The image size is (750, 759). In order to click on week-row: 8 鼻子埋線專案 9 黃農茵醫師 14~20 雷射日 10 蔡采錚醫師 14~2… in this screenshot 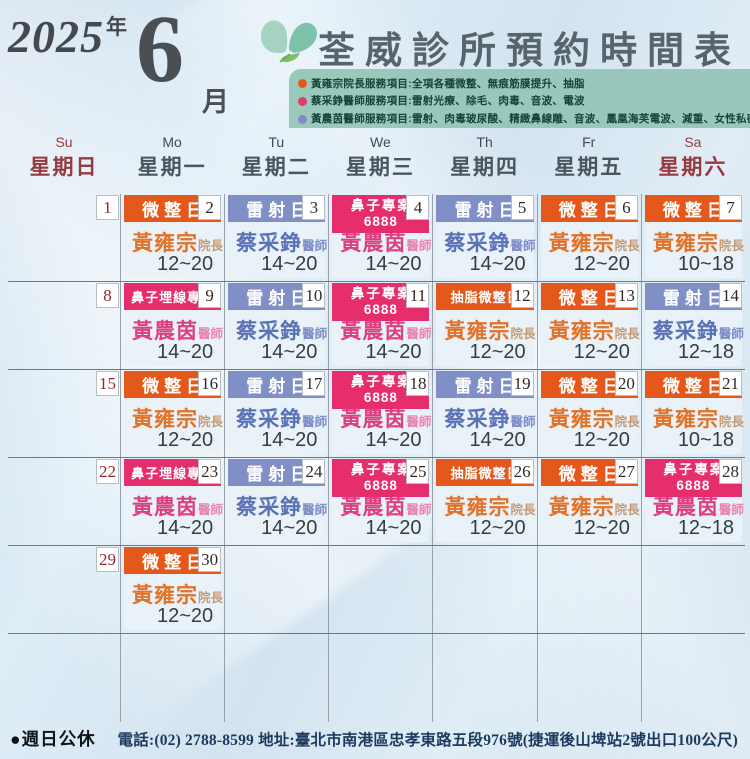, I will do `click(376, 326)`.